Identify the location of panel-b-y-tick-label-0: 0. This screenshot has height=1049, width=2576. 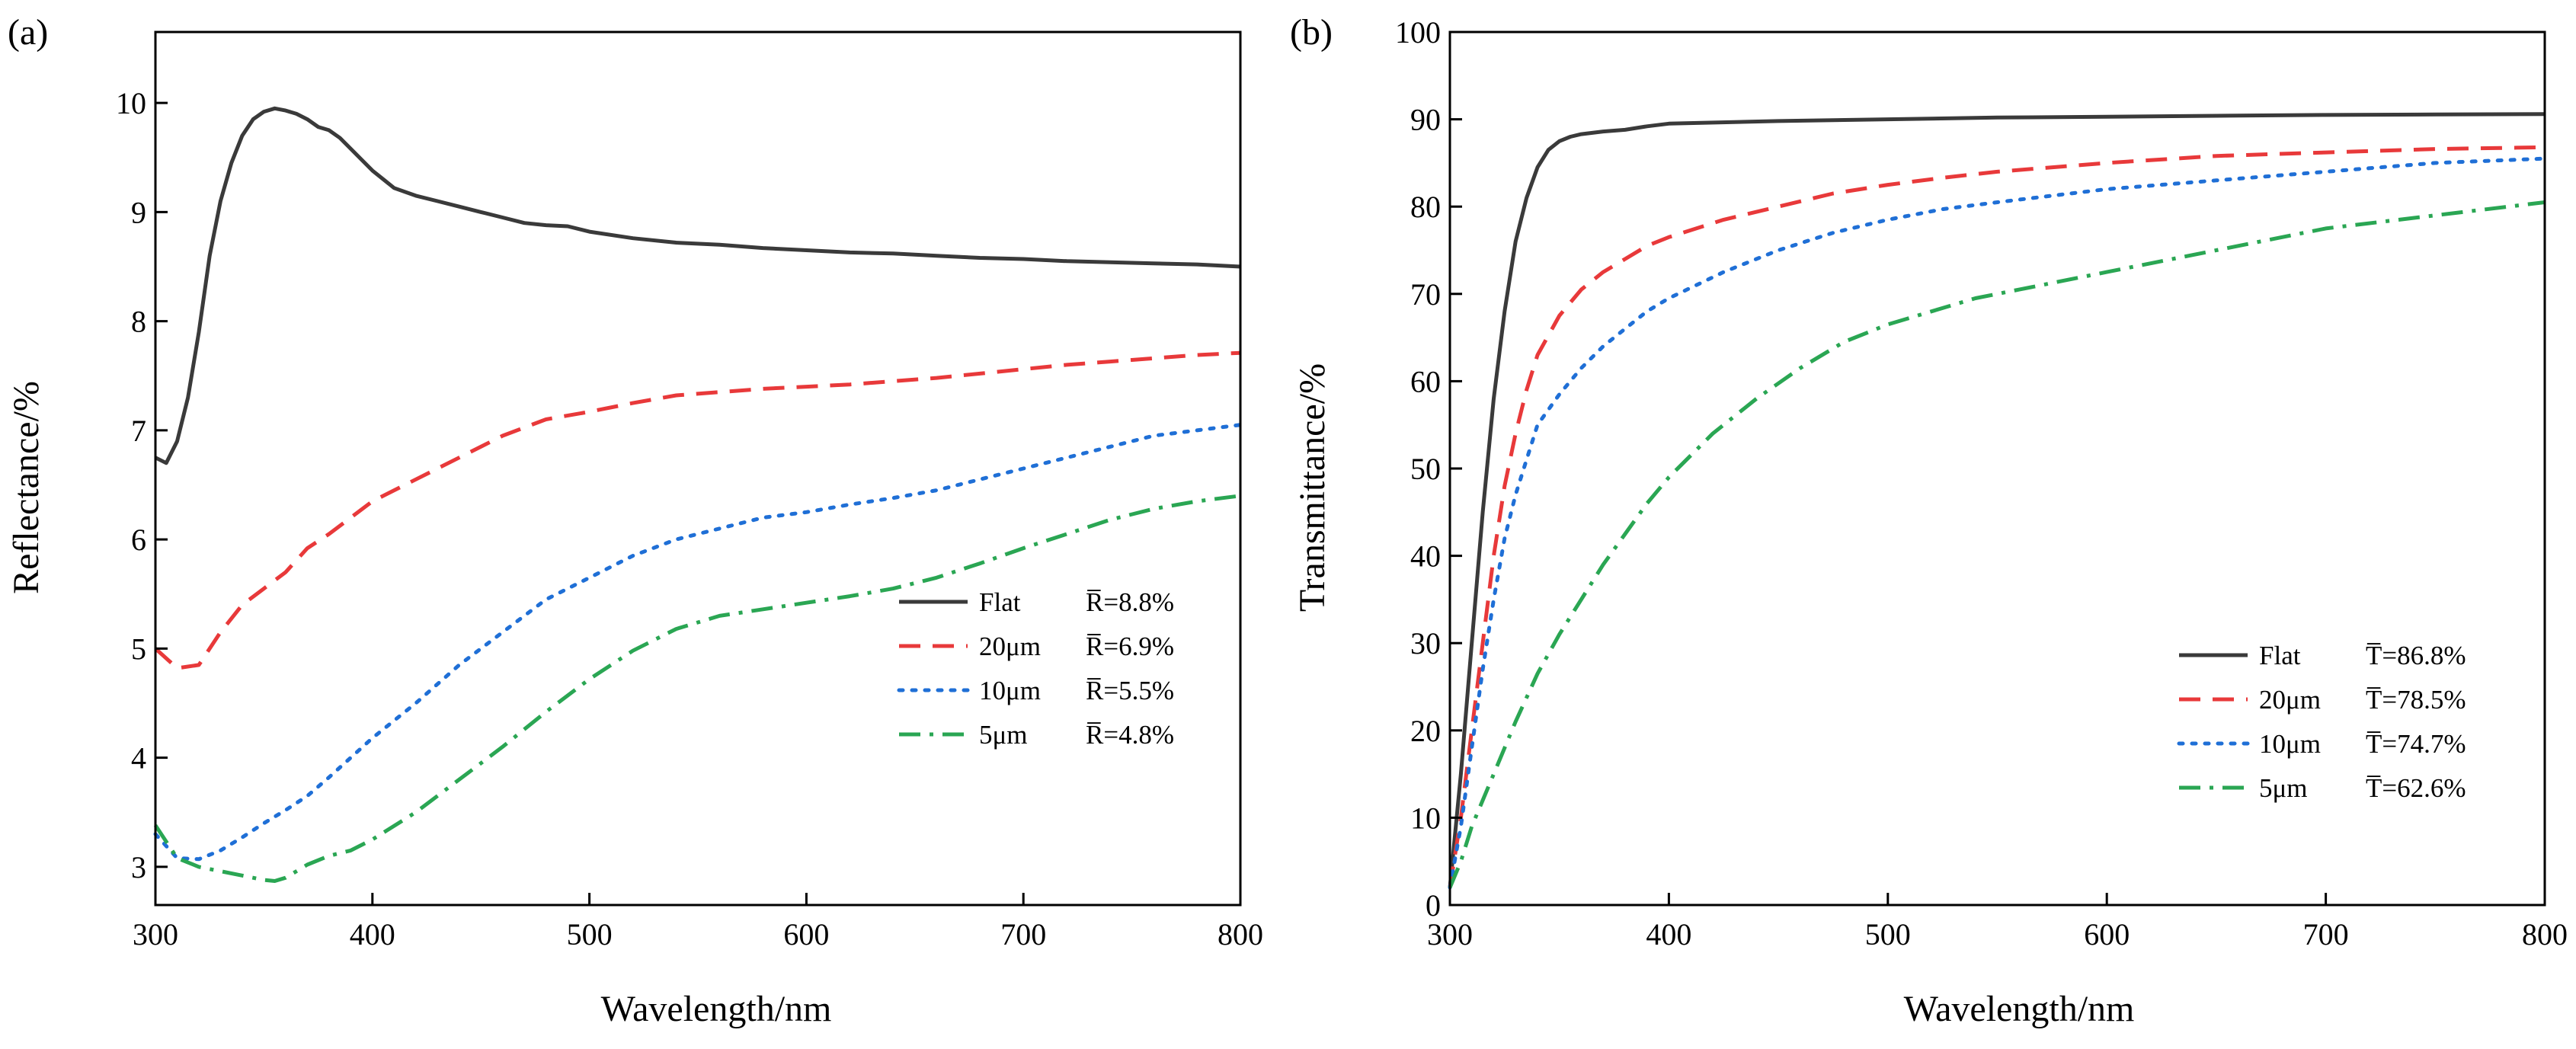
(1433, 906).